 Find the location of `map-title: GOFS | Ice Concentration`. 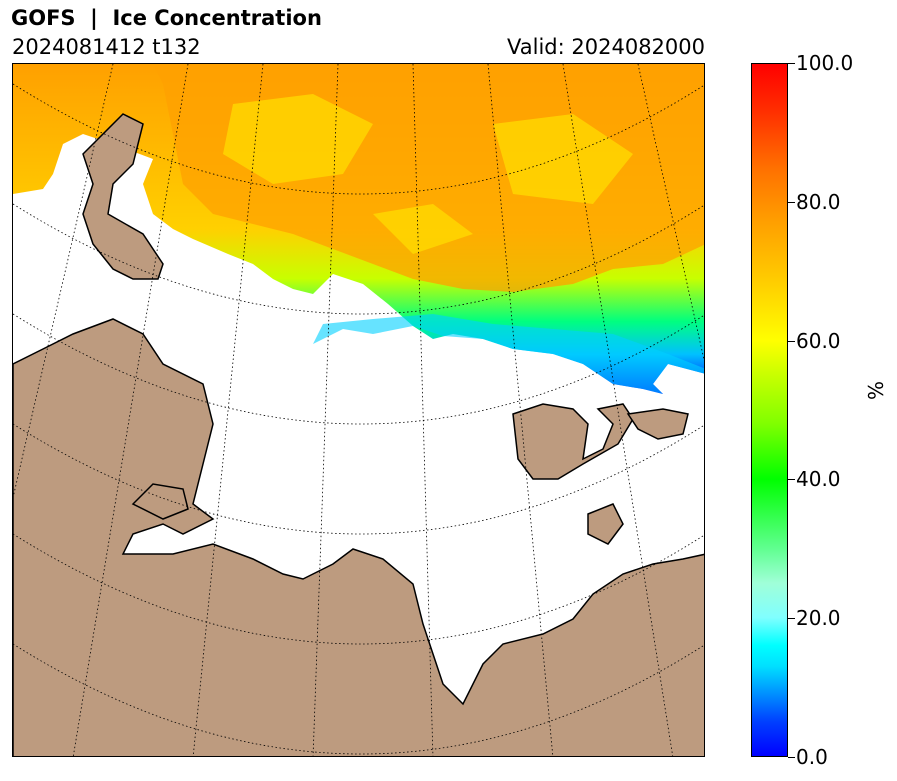

map-title: GOFS | Ice Concentration is located at coordinates (166, 18).